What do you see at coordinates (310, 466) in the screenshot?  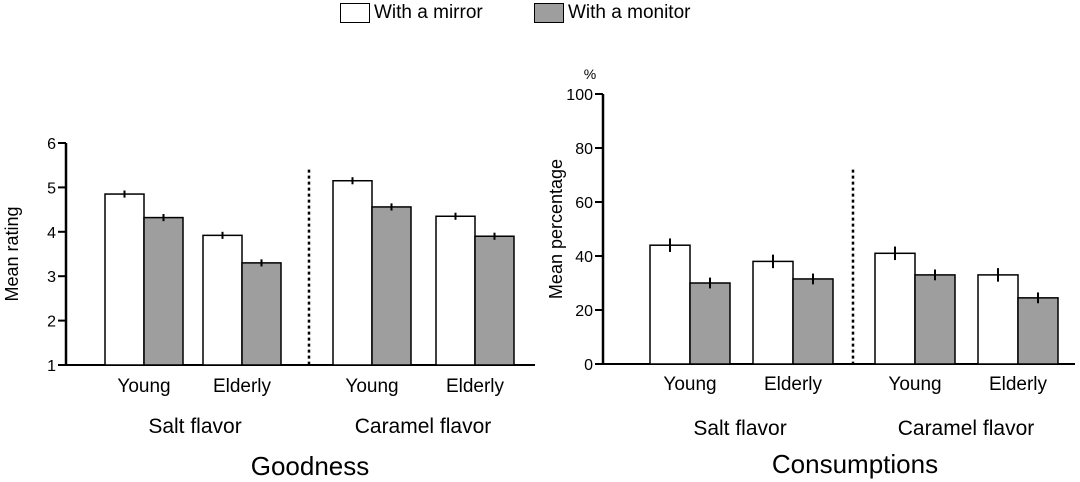 I see `chart0-title: Goodness` at bounding box center [310, 466].